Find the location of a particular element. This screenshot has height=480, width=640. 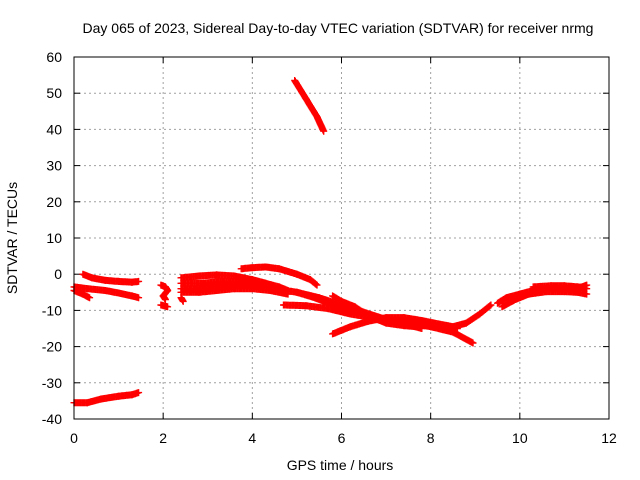

y-tick-label: 40 is located at coordinates (54, 129).